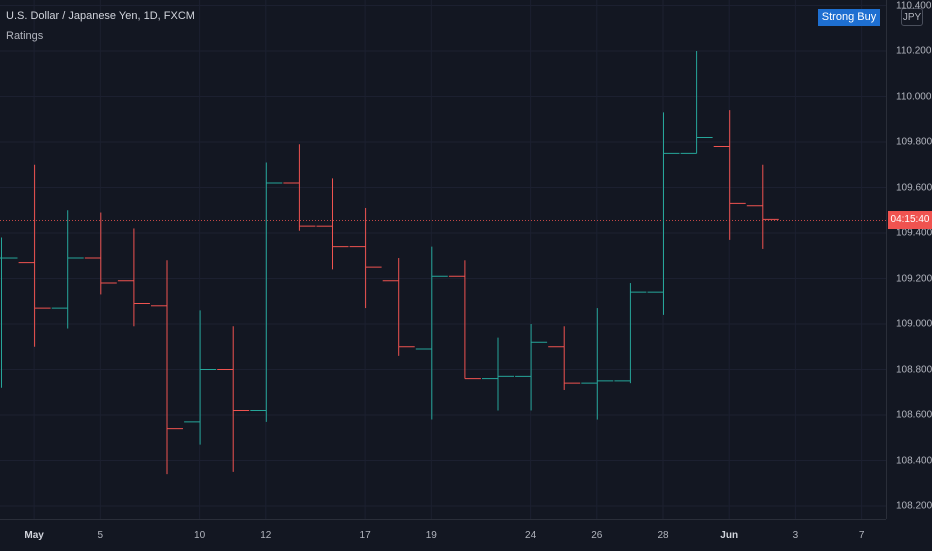 Image resolution: width=932 pixels, height=551 pixels. Describe the element at coordinates (914, 369) in the screenshot. I see `price-tick-label: 108.800` at that location.